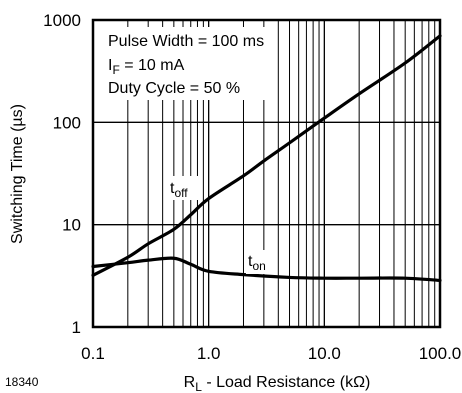  I want to click on series-label-toff: toff, so click(179, 190).